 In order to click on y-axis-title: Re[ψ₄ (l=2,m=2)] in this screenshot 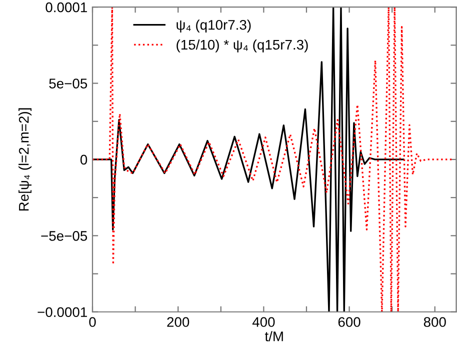, I will do `click(25, 159)`.